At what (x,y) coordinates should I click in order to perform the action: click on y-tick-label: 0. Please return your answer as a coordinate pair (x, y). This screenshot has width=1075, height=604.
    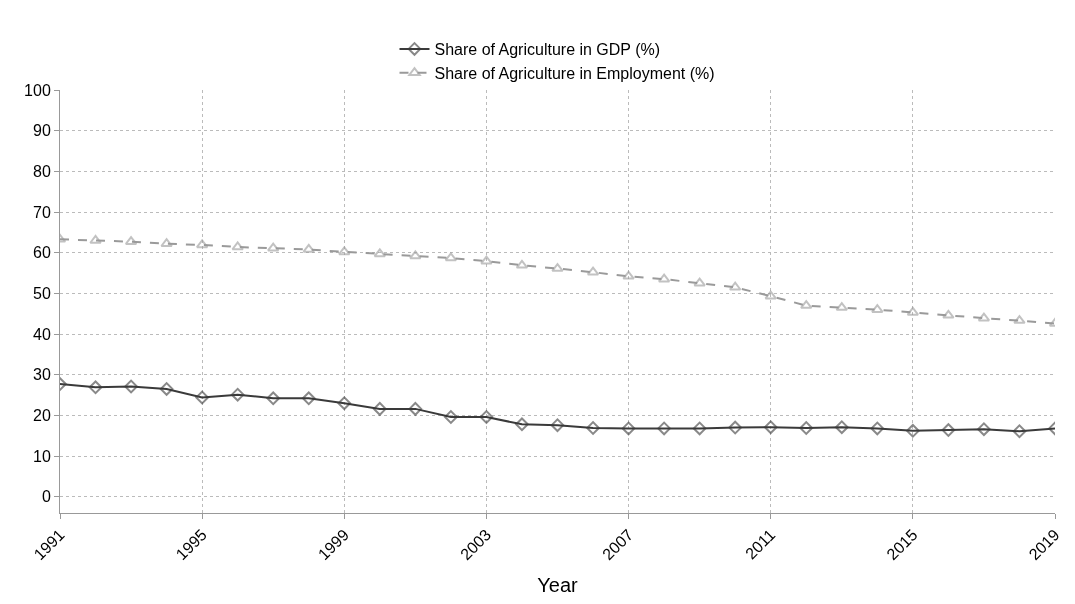
    Looking at the image, I should click on (46, 497).